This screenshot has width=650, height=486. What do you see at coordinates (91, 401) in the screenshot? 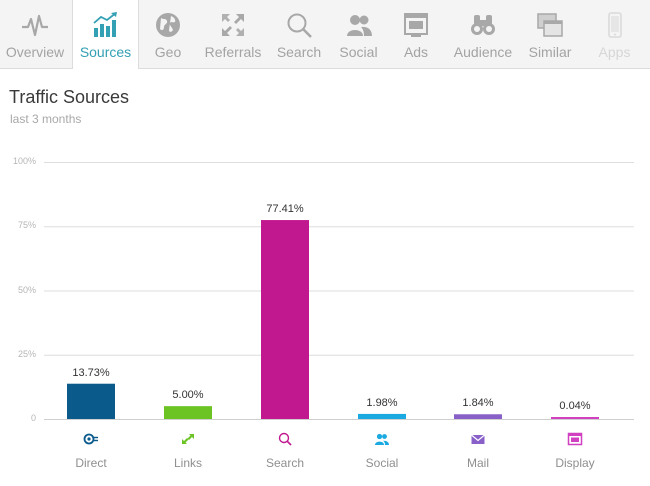
I see `bar-direct` at bounding box center [91, 401].